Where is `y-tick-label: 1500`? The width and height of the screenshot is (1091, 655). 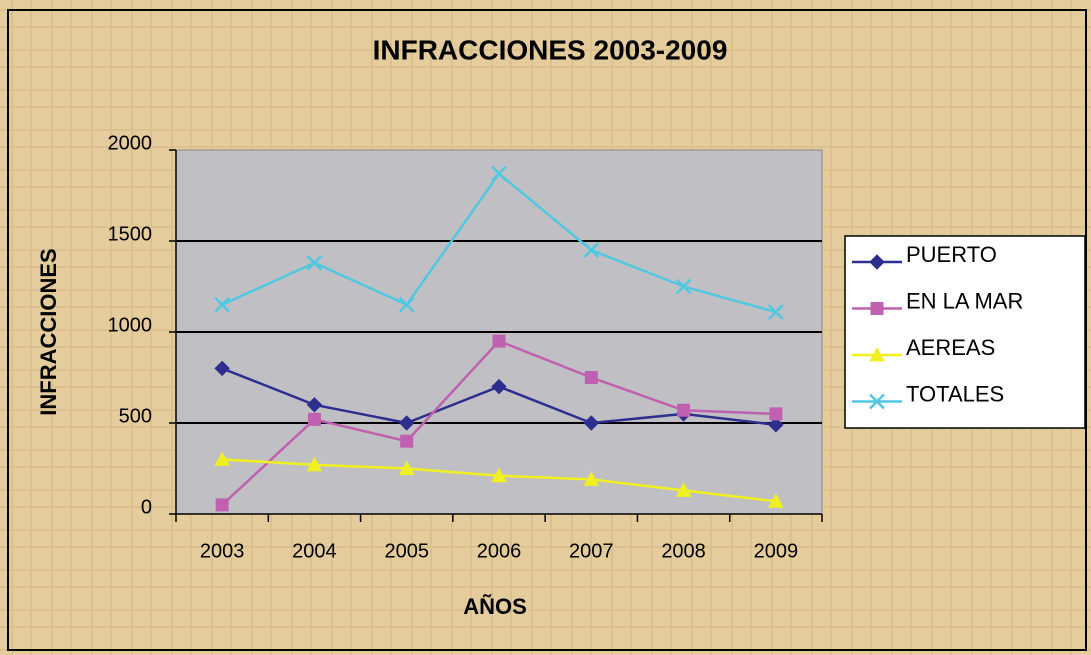 y-tick-label: 1500 is located at coordinates (130, 234).